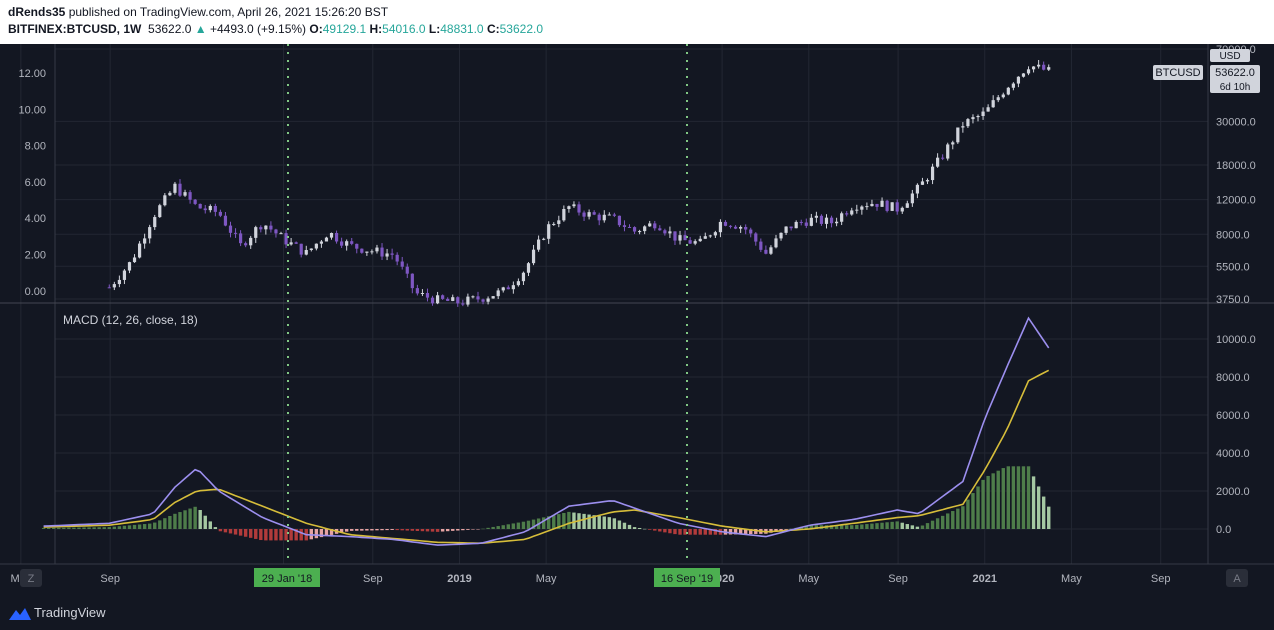 The image size is (1274, 630). What do you see at coordinates (1233, 267) in the screenshot?
I see `right-tick-label: 5500.0` at bounding box center [1233, 267].